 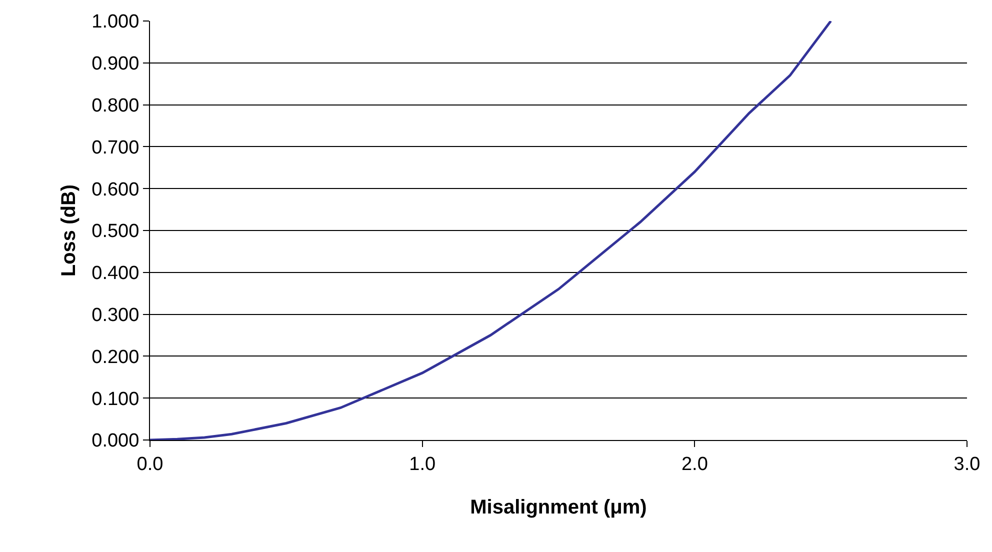 What do you see at coordinates (116, 315) in the screenshot?
I see `y-tick-label: 0.300` at bounding box center [116, 315].